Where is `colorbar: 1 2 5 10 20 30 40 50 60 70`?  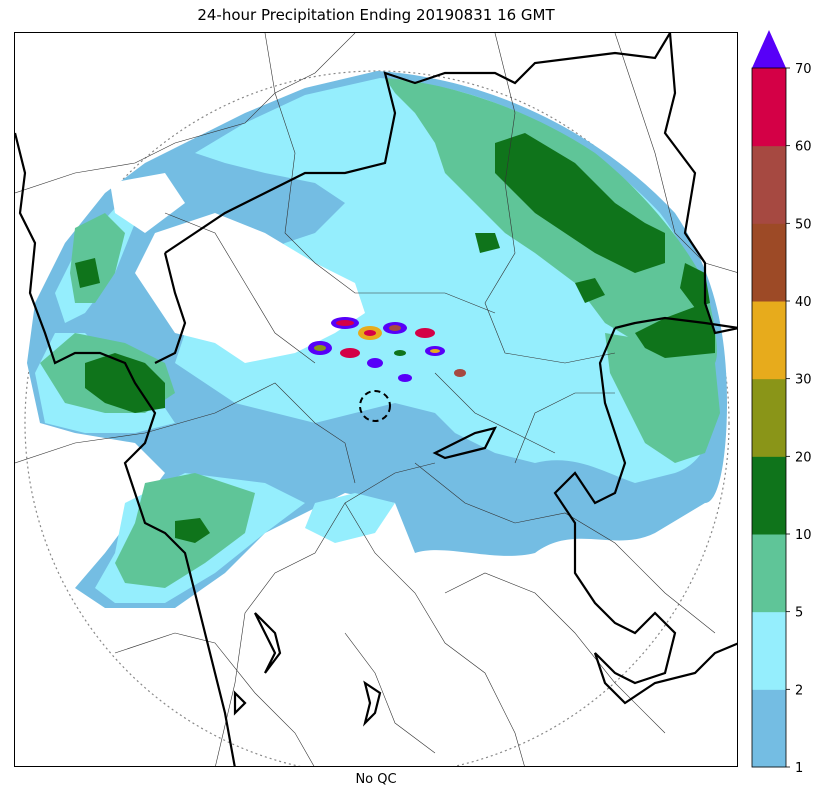 colorbar: 1 2 5 10 20 30 40 50 60 70 is located at coordinates (781, 401).